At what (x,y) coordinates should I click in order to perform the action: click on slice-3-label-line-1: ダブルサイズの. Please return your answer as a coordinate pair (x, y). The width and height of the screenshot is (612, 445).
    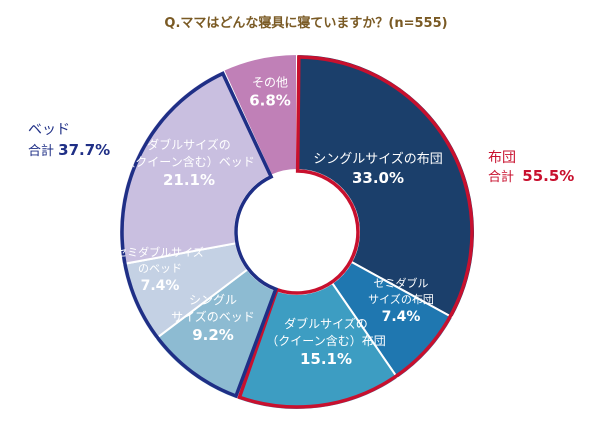
    Looking at the image, I should click on (326, 323).